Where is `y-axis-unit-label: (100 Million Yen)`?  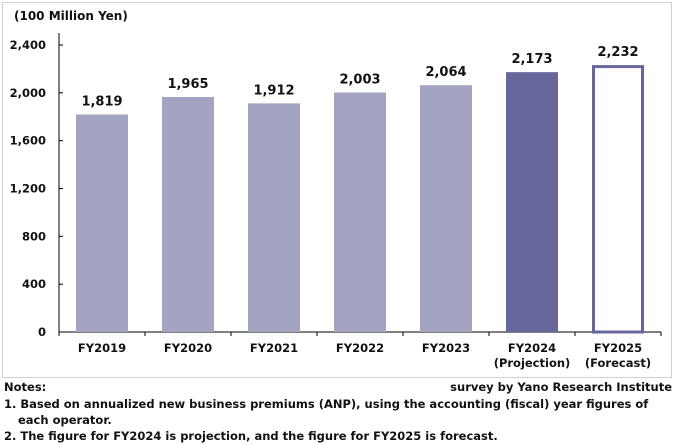
y-axis-unit-label: (100 Million Yen) is located at coordinates (71, 16).